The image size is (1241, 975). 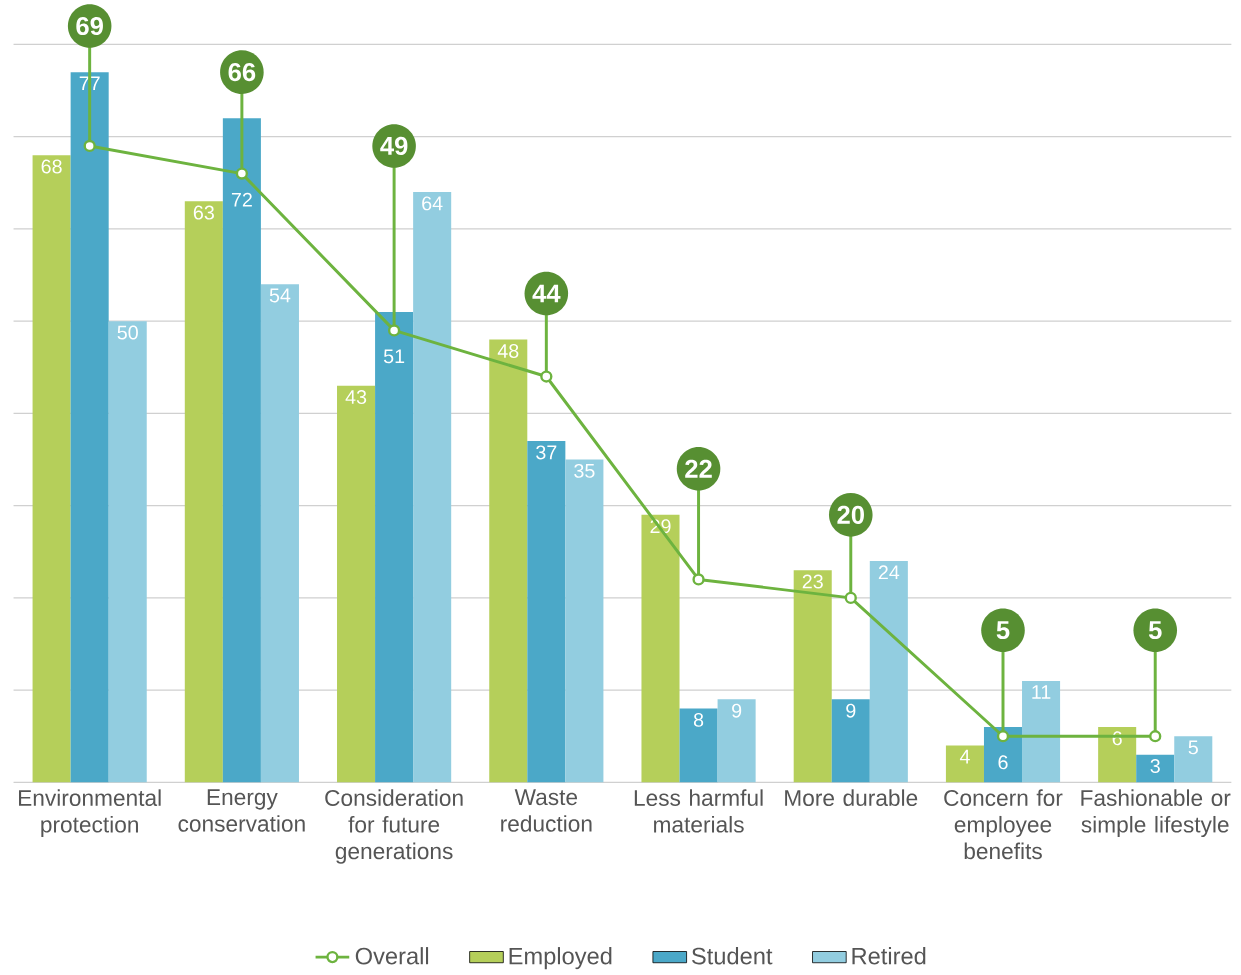 I want to click on legend-label: Employed, so click(x=560, y=958).